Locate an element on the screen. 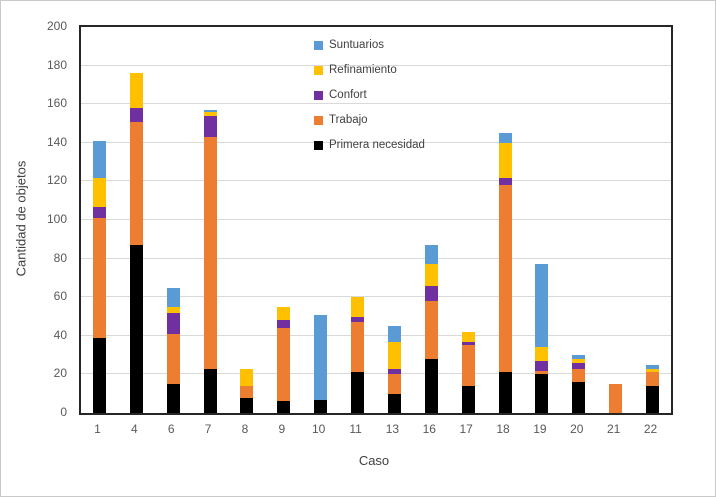 The width and height of the screenshot is (716, 497). y-tick-label-80: 80 is located at coordinates (60, 257).